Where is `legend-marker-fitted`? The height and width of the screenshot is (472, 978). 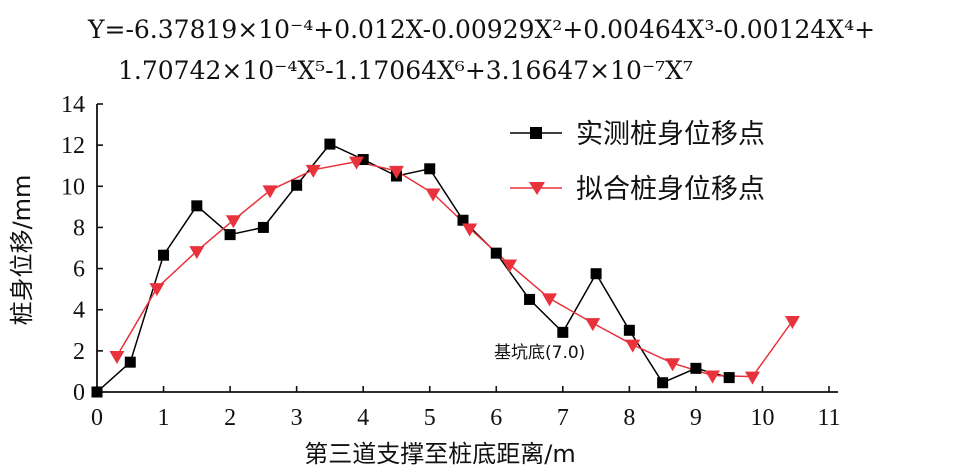 legend-marker-fitted is located at coordinates (537, 188).